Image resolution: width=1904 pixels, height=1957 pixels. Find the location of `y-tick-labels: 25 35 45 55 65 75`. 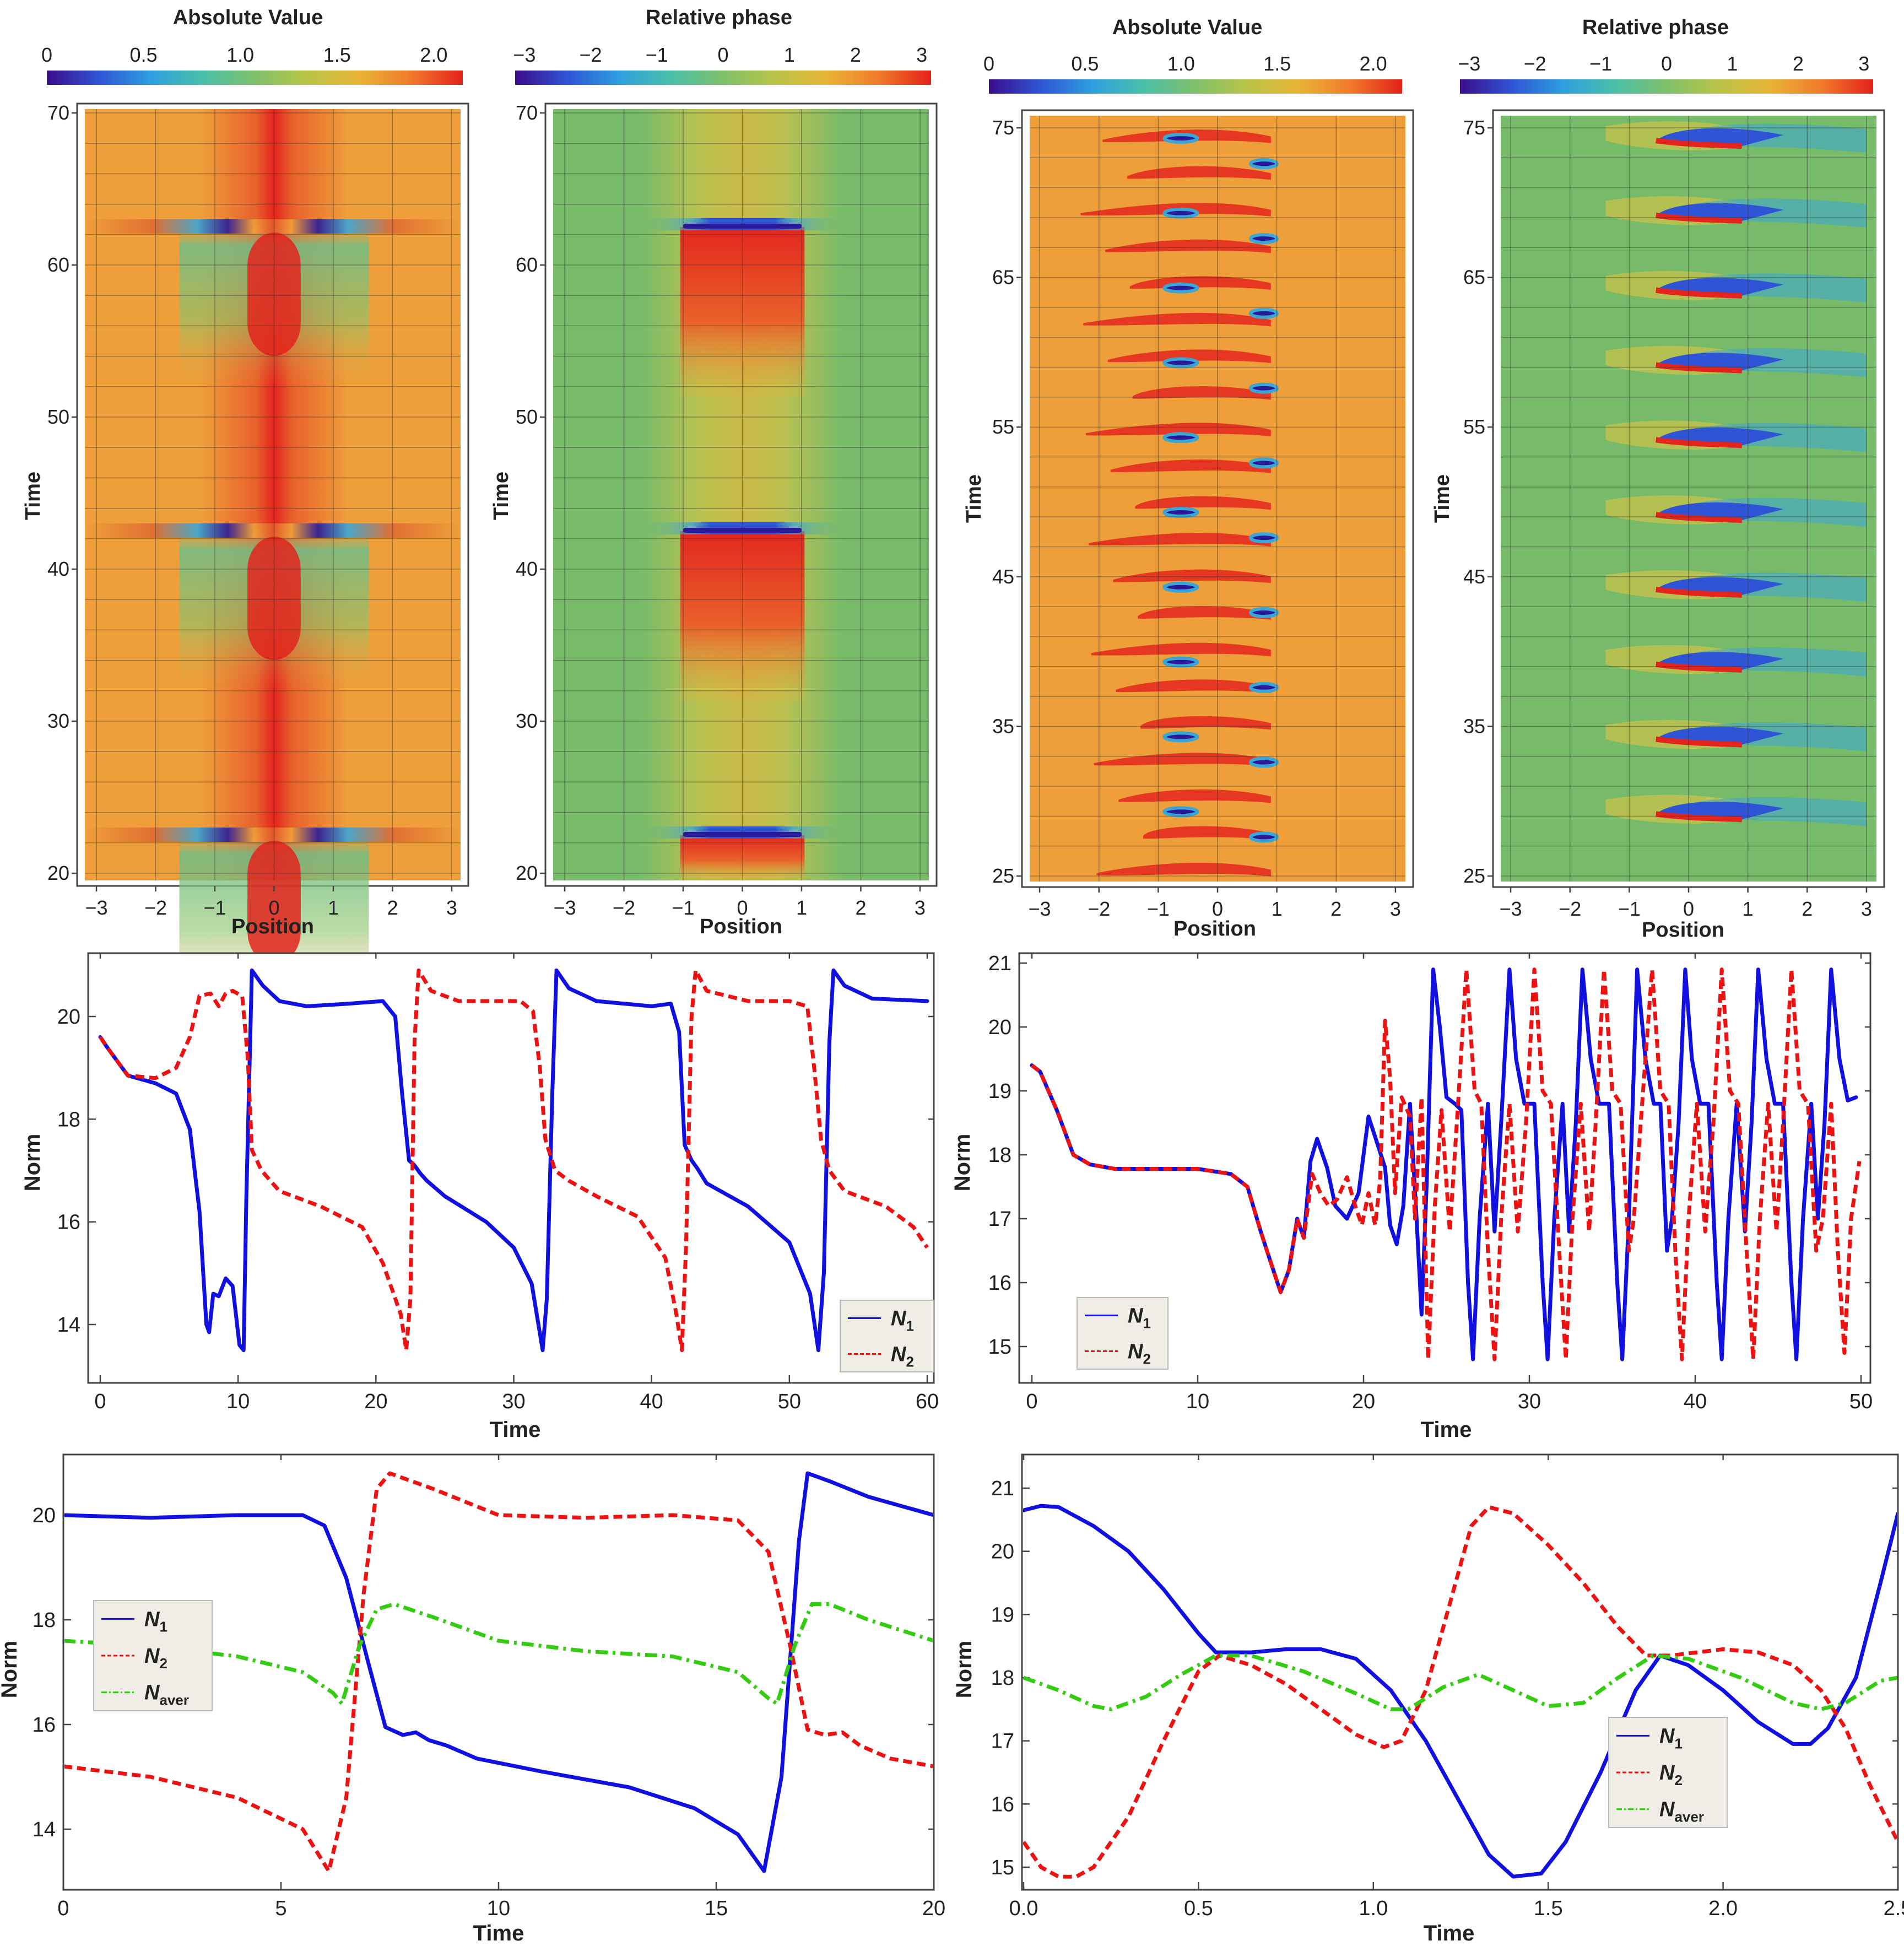

y-tick-labels: 25 35 45 55 65 75 is located at coordinates (1007, 501).